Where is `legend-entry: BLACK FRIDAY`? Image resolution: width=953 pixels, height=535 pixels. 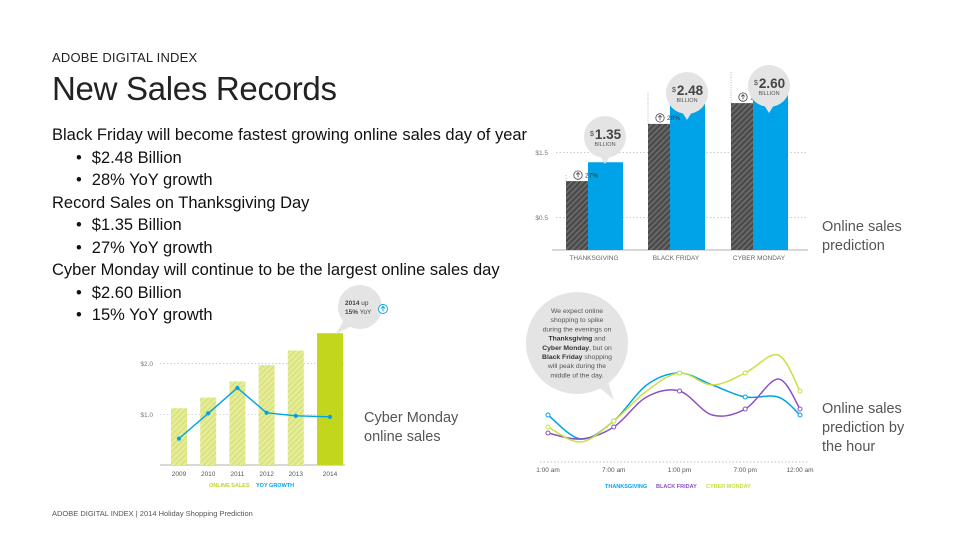 legend-entry: BLACK FRIDAY is located at coordinates (676, 487).